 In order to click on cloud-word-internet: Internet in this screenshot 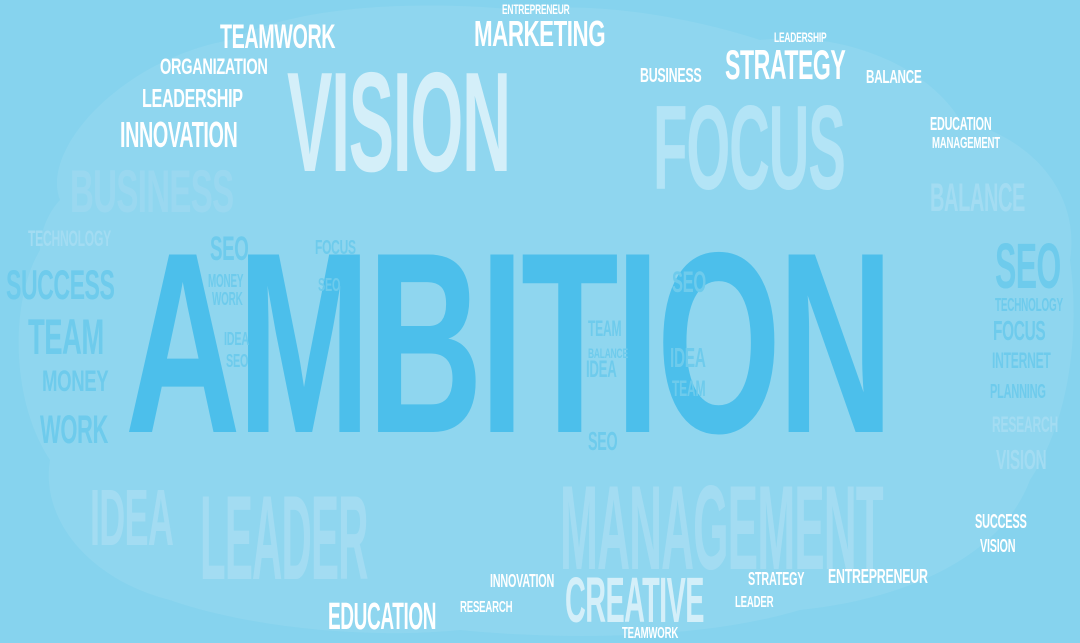, I will do `click(1021, 360)`.